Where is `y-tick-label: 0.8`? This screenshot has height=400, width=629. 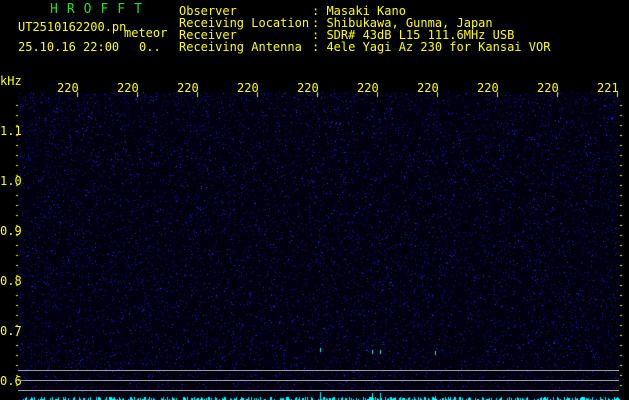 y-tick-label: 0.8 is located at coordinates (11, 281).